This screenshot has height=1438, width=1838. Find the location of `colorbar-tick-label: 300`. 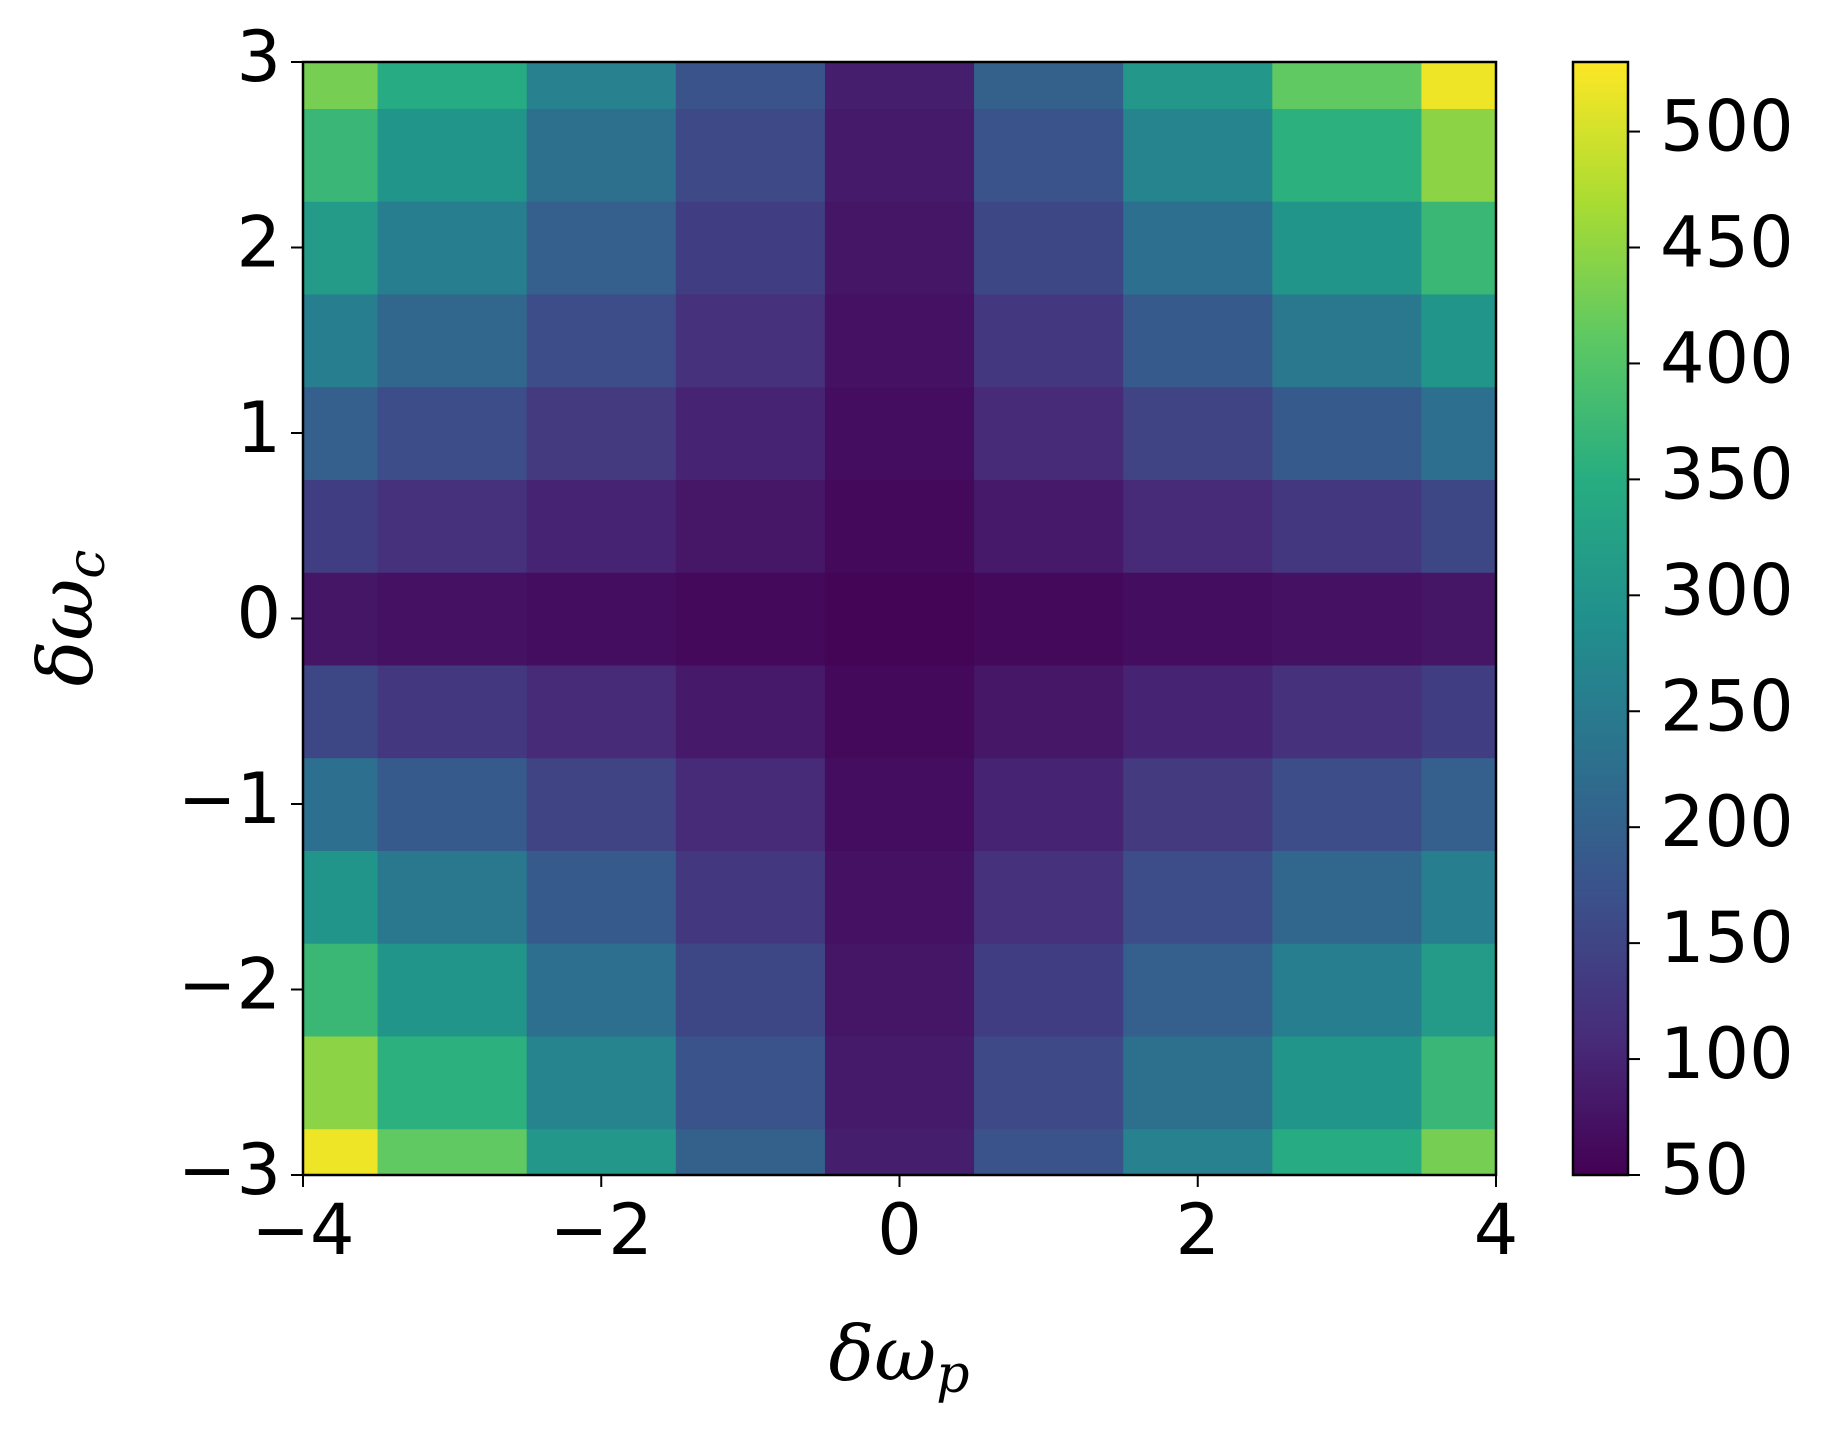

colorbar-tick-label: 300 is located at coordinates (1727, 590).